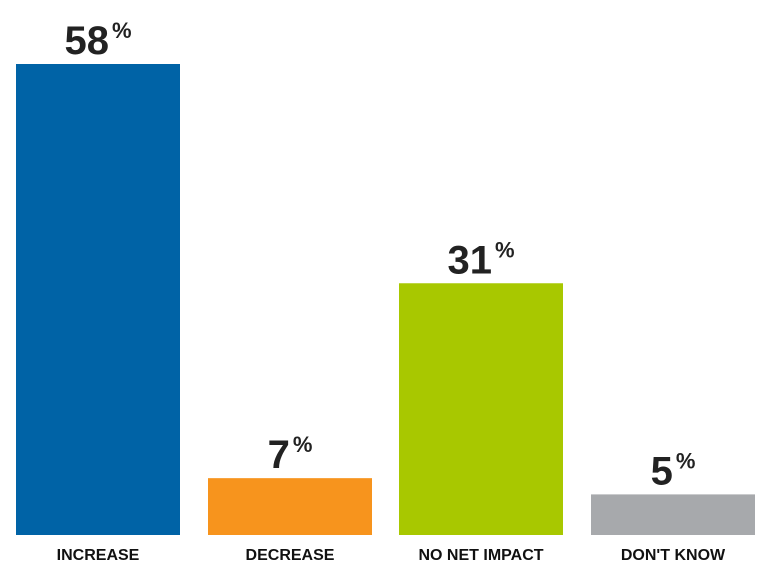 Image resolution: width=757 pixels, height=568 pixels. What do you see at coordinates (98, 555) in the screenshot?
I see `category-label-increase: INCREASE` at bounding box center [98, 555].